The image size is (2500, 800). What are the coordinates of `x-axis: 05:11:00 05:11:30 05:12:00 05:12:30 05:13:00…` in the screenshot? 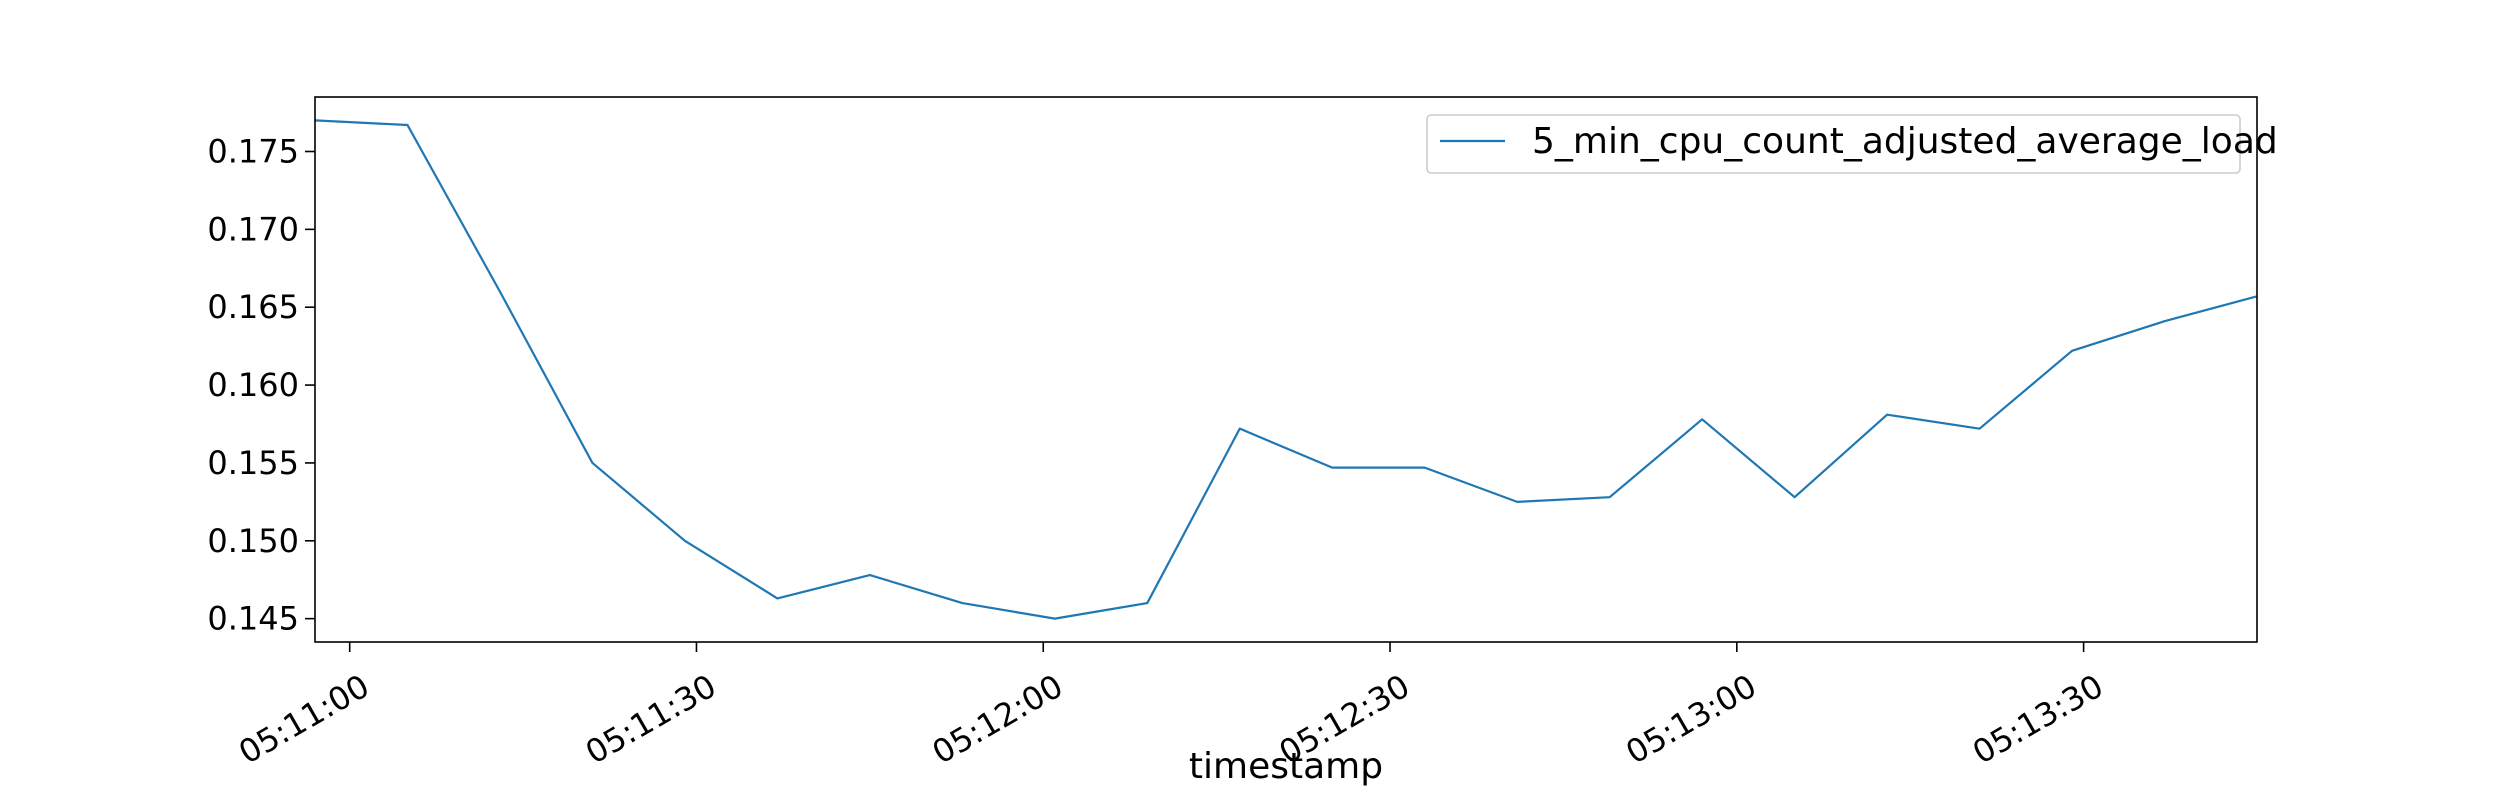 It's located at (1171, 707).